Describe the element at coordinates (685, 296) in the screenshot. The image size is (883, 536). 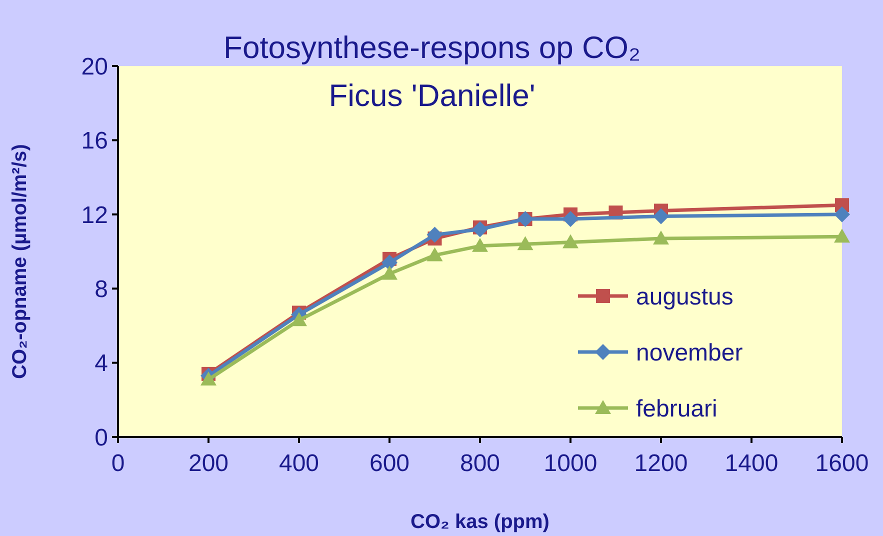
I see `legend-label: augustus` at that location.